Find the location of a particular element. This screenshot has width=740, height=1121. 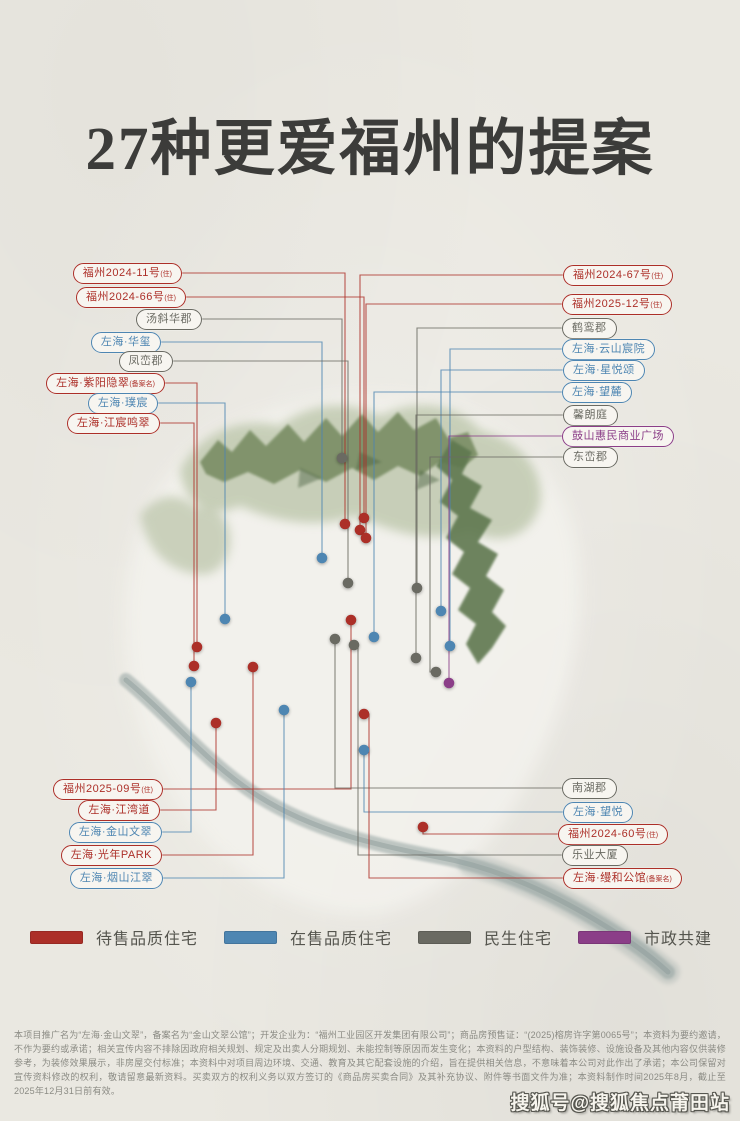

project-name: 左海·烟山江翠 is located at coordinates (116, 878).